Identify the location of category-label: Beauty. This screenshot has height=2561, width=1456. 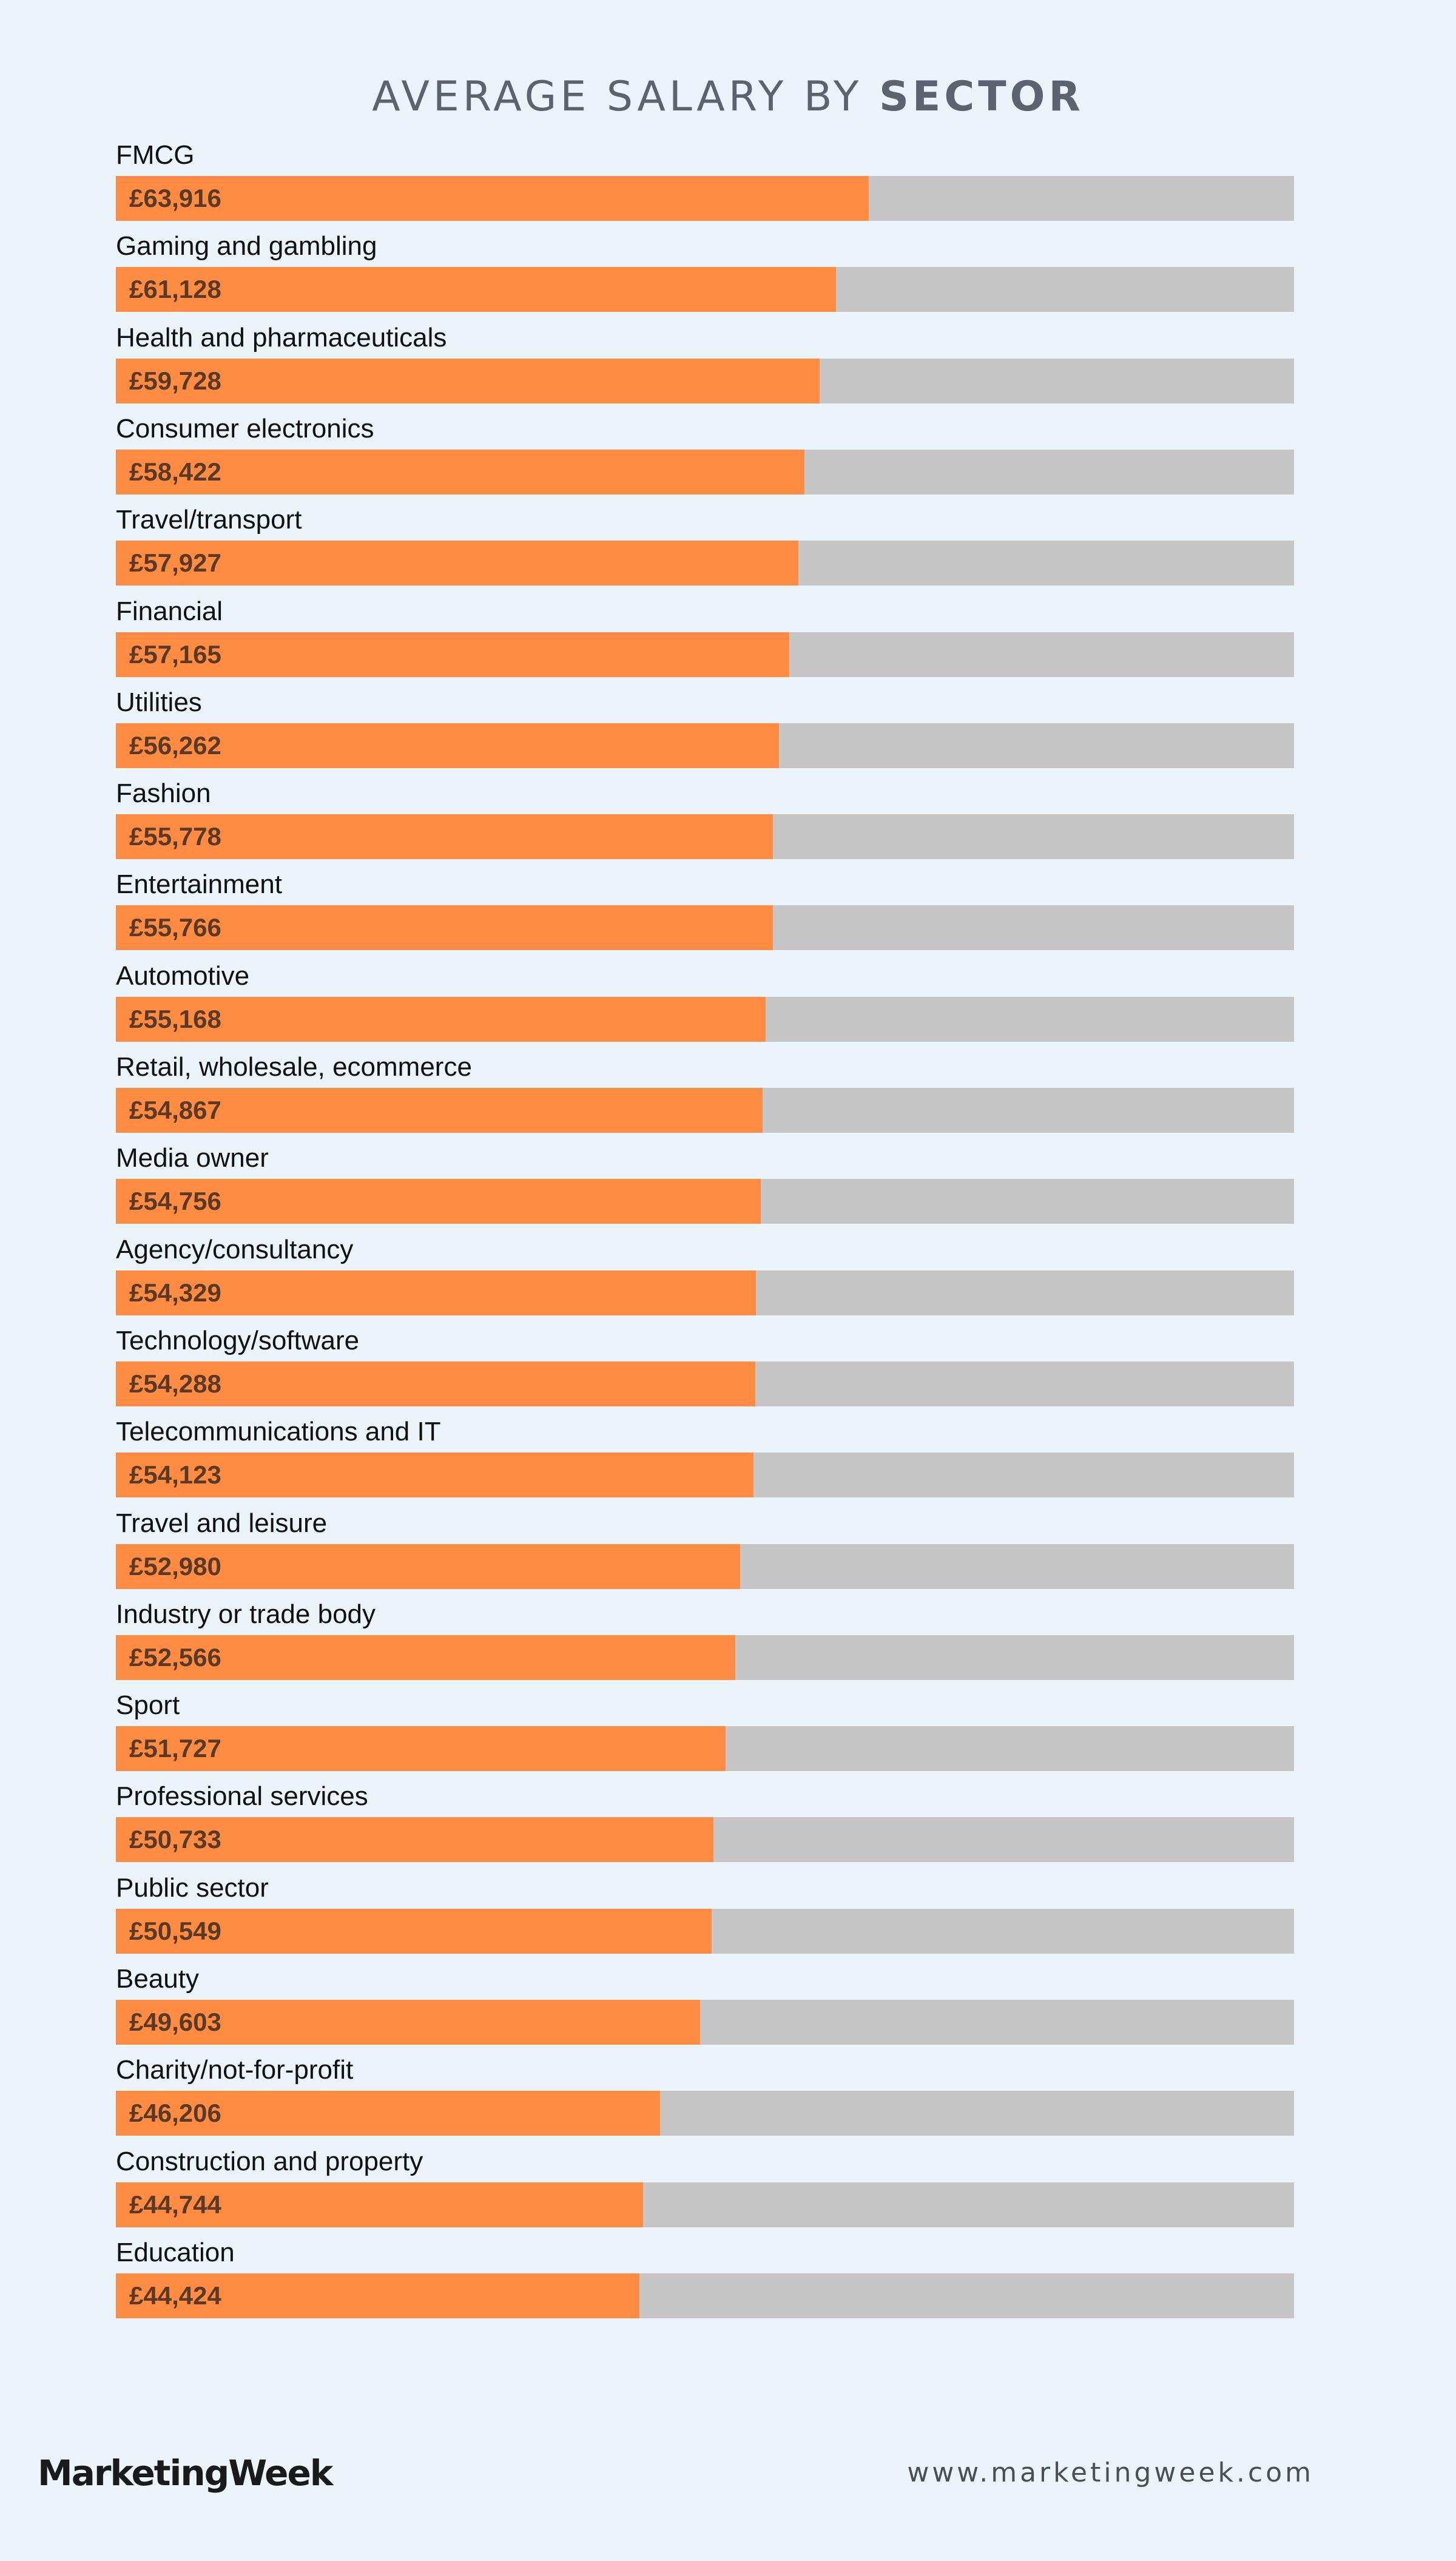
(157, 1979).